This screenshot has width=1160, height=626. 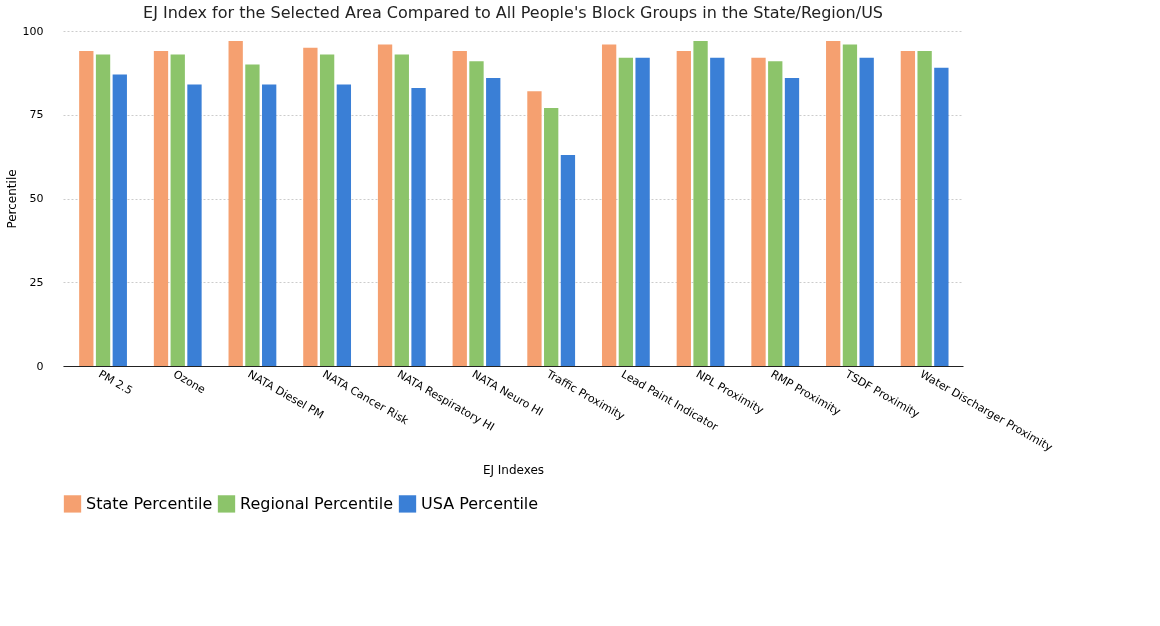 I want to click on x-axis-title: EJ Indexes, so click(x=513, y=470).